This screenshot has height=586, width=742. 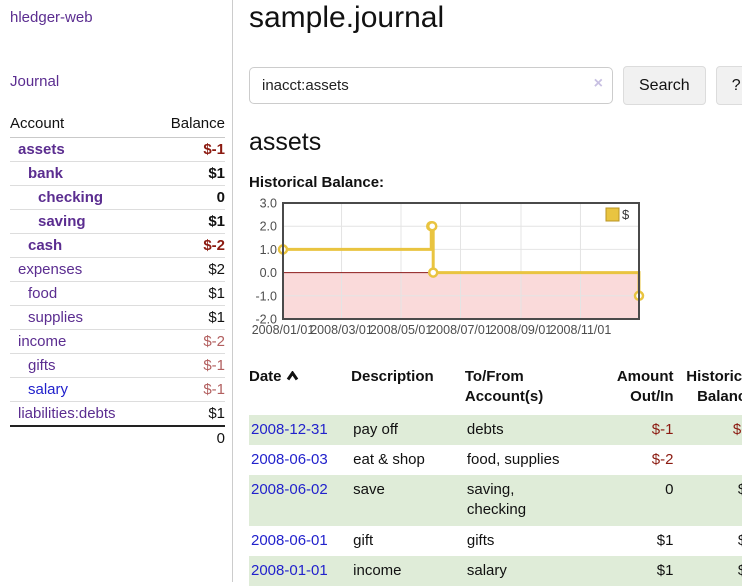 What do you see at coordinates (662, 429) in the screenshot?
I see `transaction-amount: $-1` at bounding box center [662, 429].